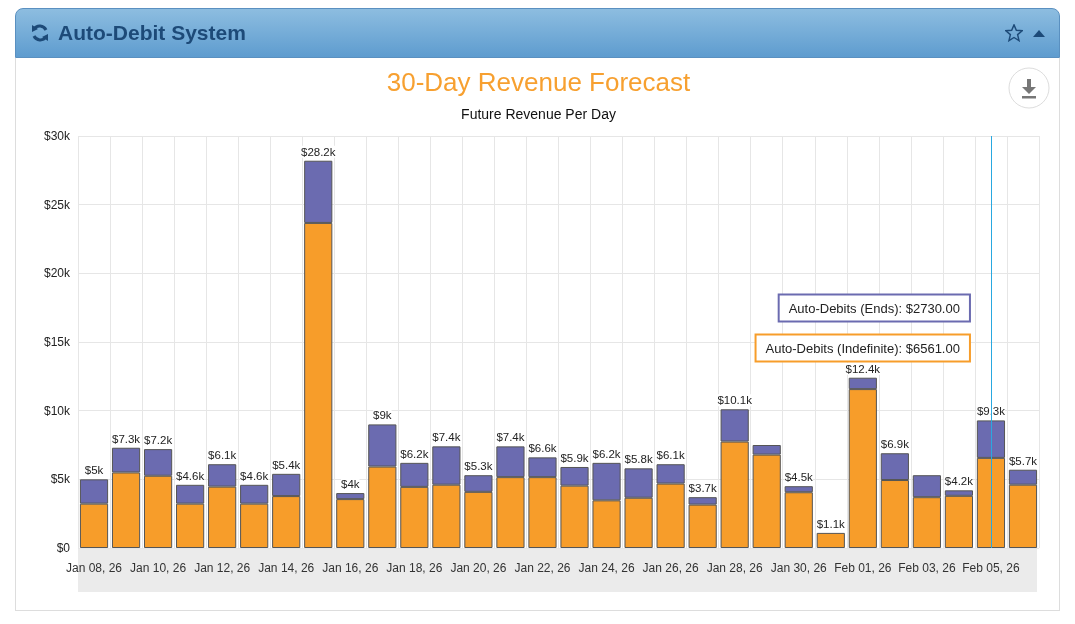  Describe the element at coordinates (318, 151) in the screenshot. I see `total-label: $28.2k` at that location.